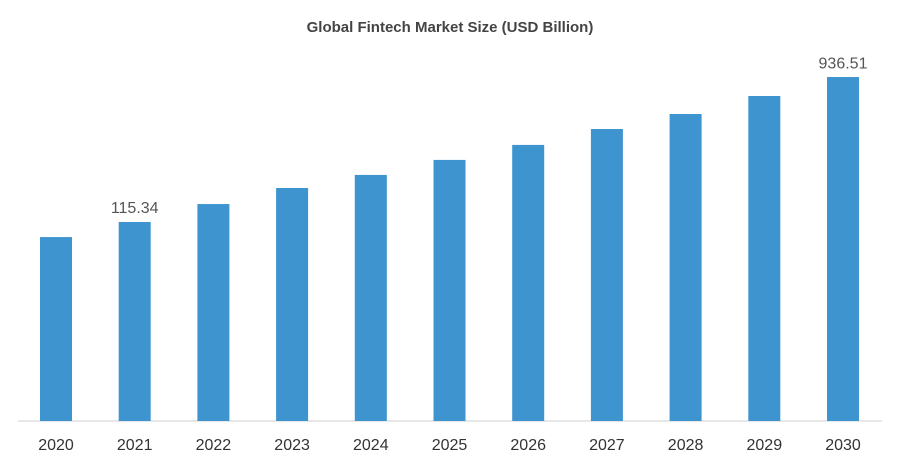  Describe the element at coordinates (843, 63) in the screenshot. I see `data-label: 936.51` at that location.